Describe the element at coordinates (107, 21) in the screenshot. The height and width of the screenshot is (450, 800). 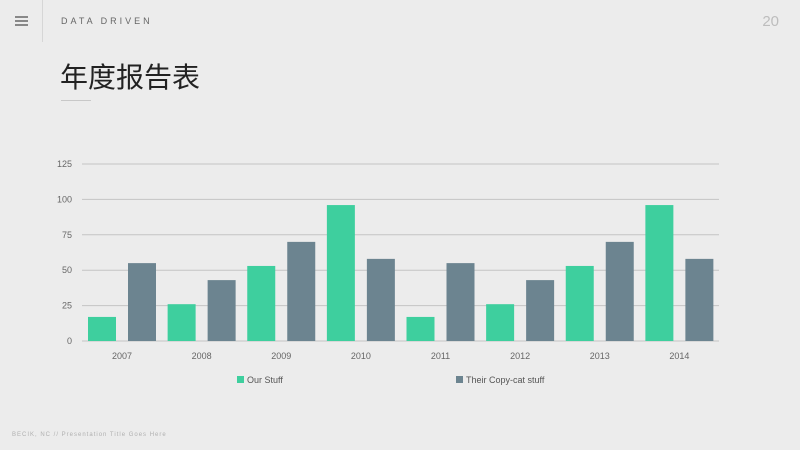
I see `brand-label: DATA DRIVEN` at that location.